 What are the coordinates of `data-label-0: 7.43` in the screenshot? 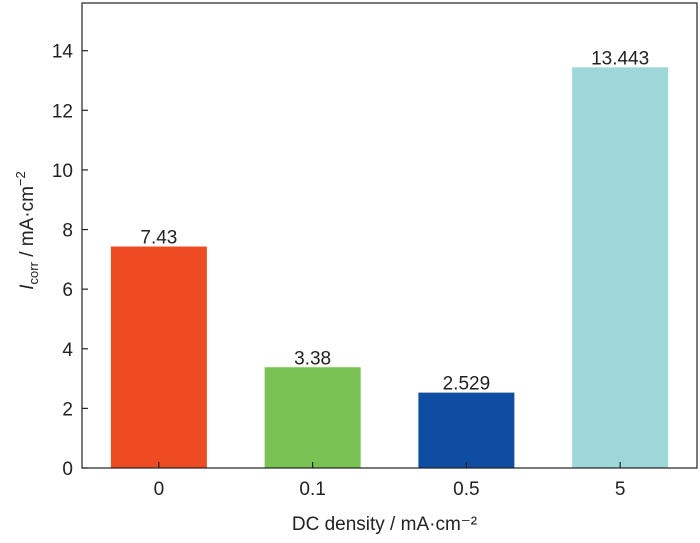 It's located at (158, 238).